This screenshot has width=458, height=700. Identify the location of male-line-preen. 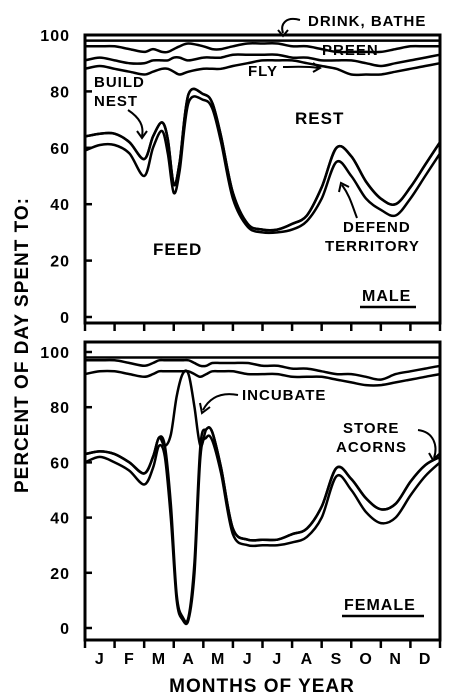
(262, 48).